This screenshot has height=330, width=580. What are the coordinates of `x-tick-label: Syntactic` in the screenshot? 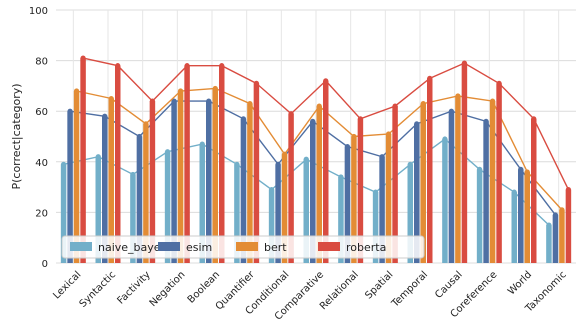 It's located at (98, 289).